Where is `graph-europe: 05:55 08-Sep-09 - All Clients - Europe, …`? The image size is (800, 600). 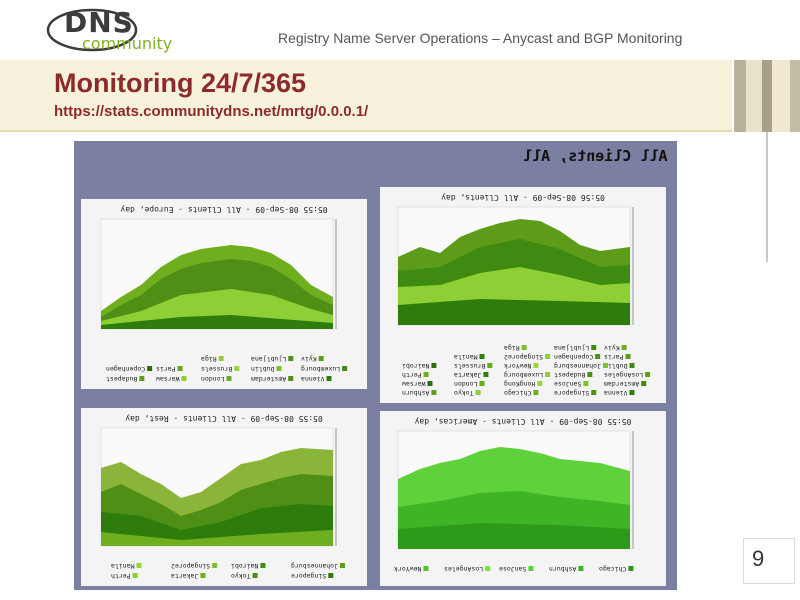 graph-europe: 05:55 08-Sep-09 - All Clients - Europe, … is located at coordinates (224, 294).